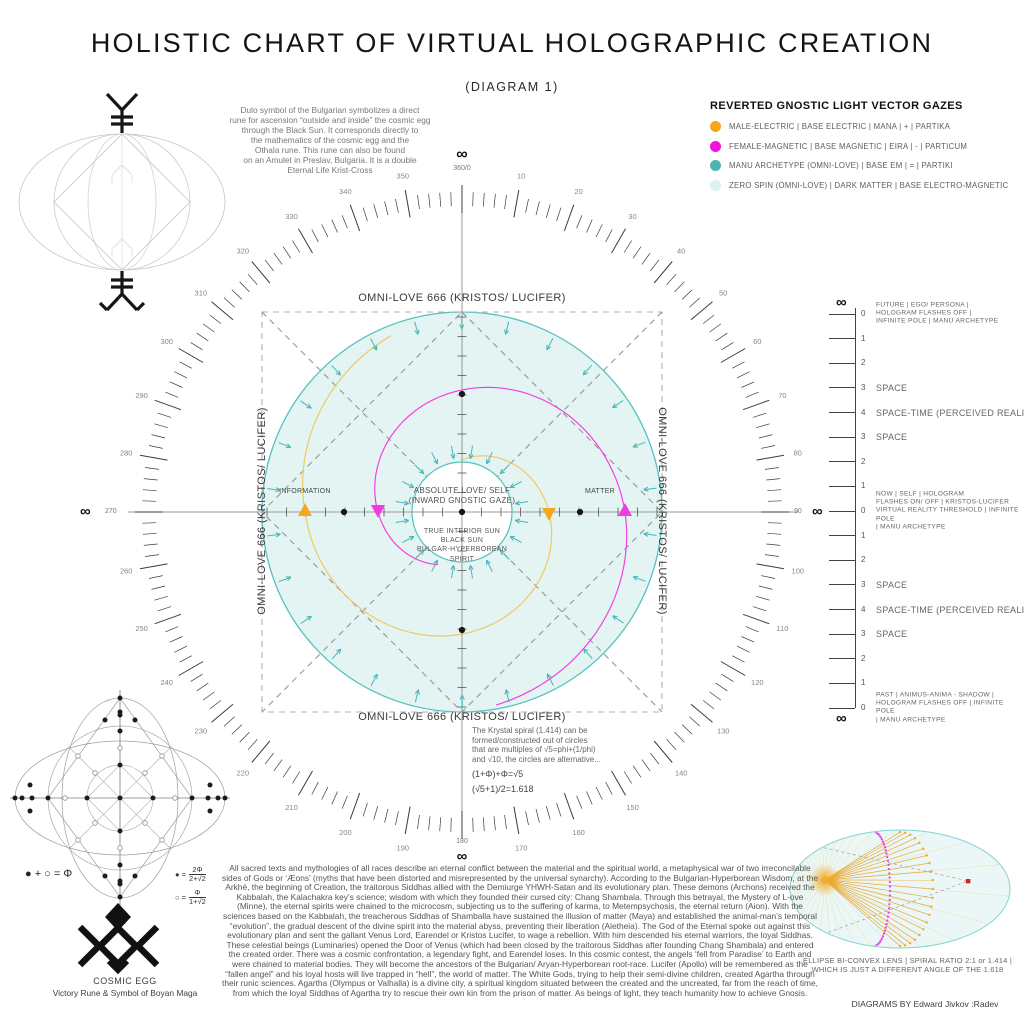 Image resolution: width=1024 pixels, height=1024 pixels. What do you see at coordinates (201, 731) in the screenshot?
I see `degree-label: 230` at bounding box center [201, 731].